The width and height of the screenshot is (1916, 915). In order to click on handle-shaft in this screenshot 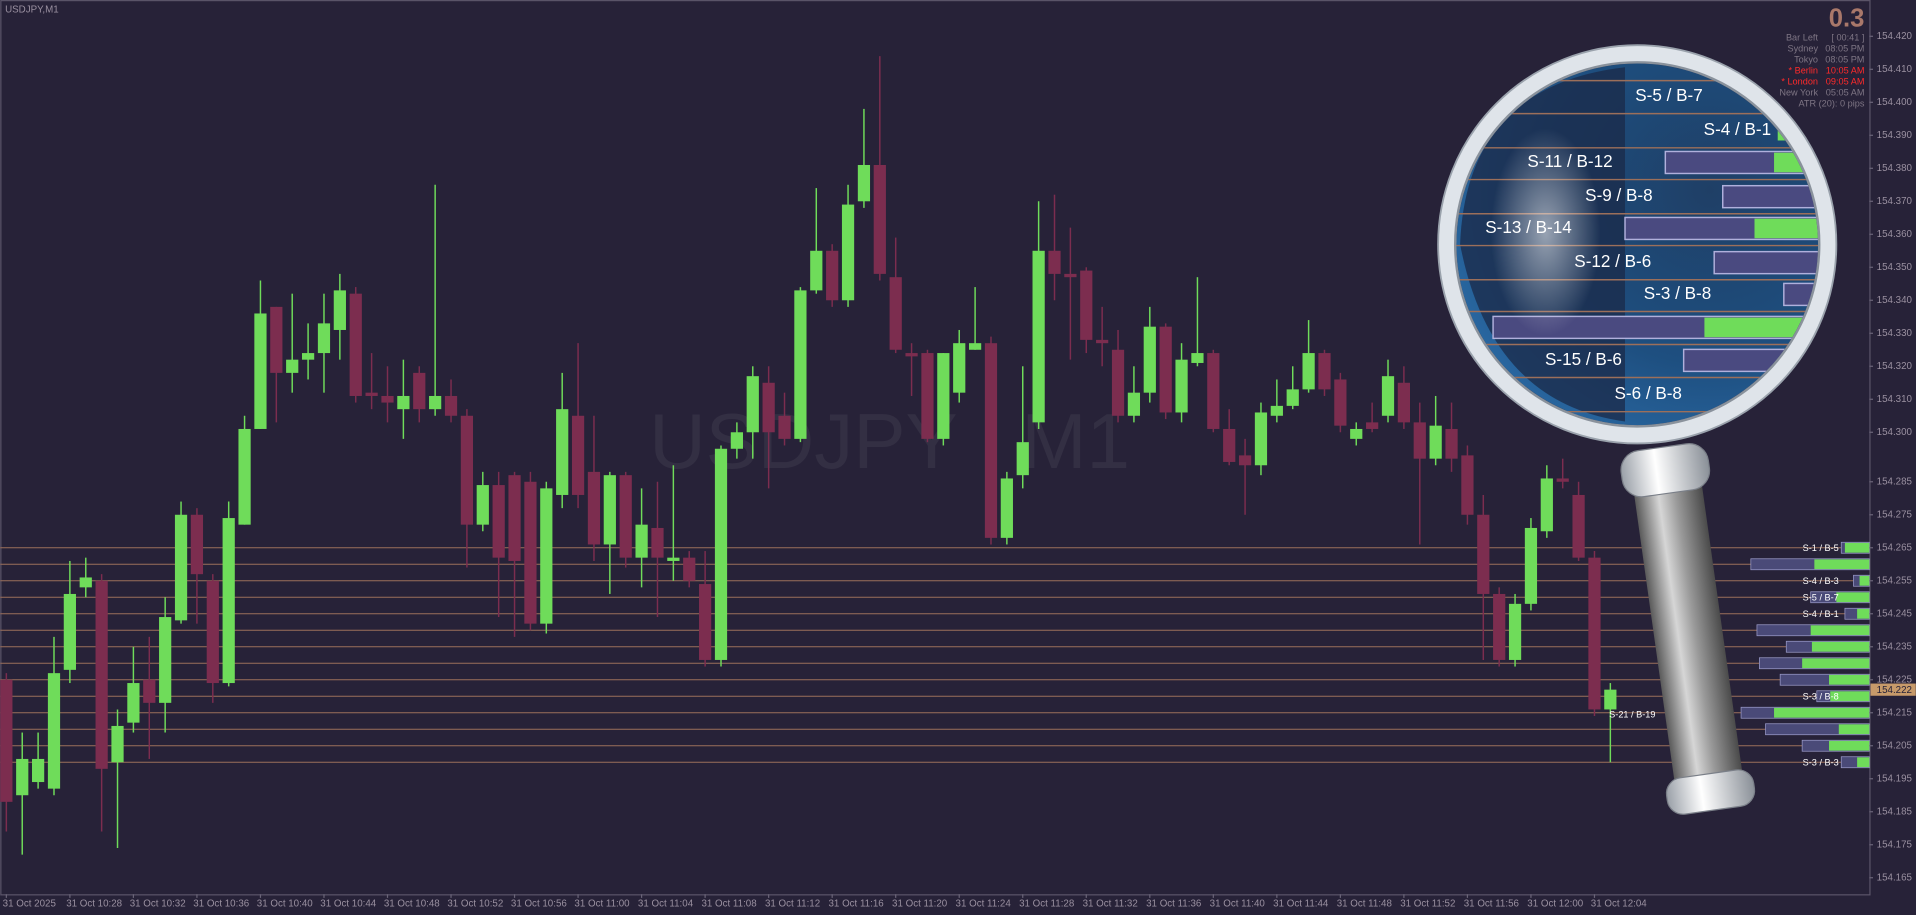, I will do `click(1688, 637)`.